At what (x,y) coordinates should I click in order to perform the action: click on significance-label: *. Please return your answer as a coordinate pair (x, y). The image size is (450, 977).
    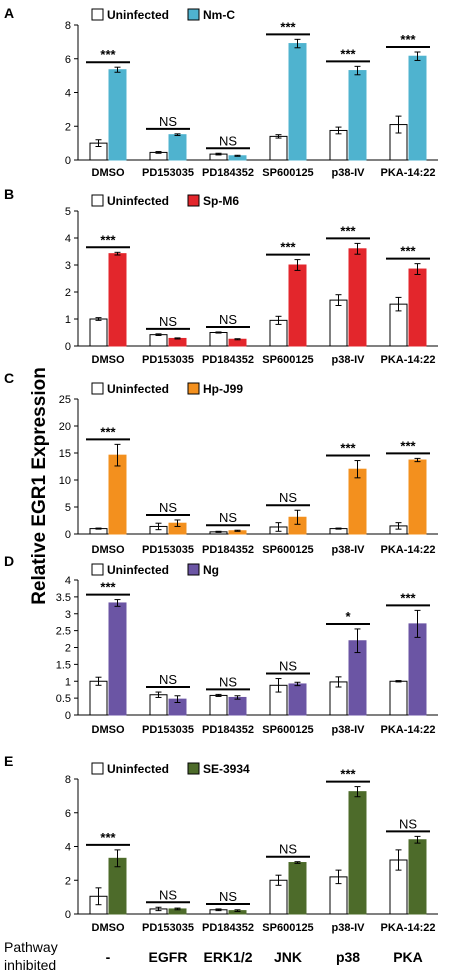
    Looking at the image, I should click on (348, 616).